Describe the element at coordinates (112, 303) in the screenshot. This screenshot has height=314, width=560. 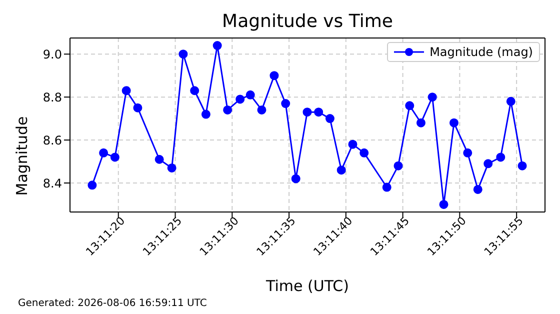
I see `text: Generated: 2026-08-06 16:59:11 UTC` at that location.